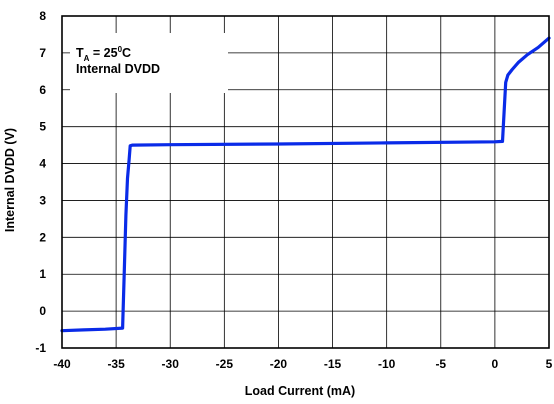 The width and height of the screenshot is (554, 404). Describe the element at coordinates (42, 90) in the screenshot. I see `y-tick-label: 6` at that location.